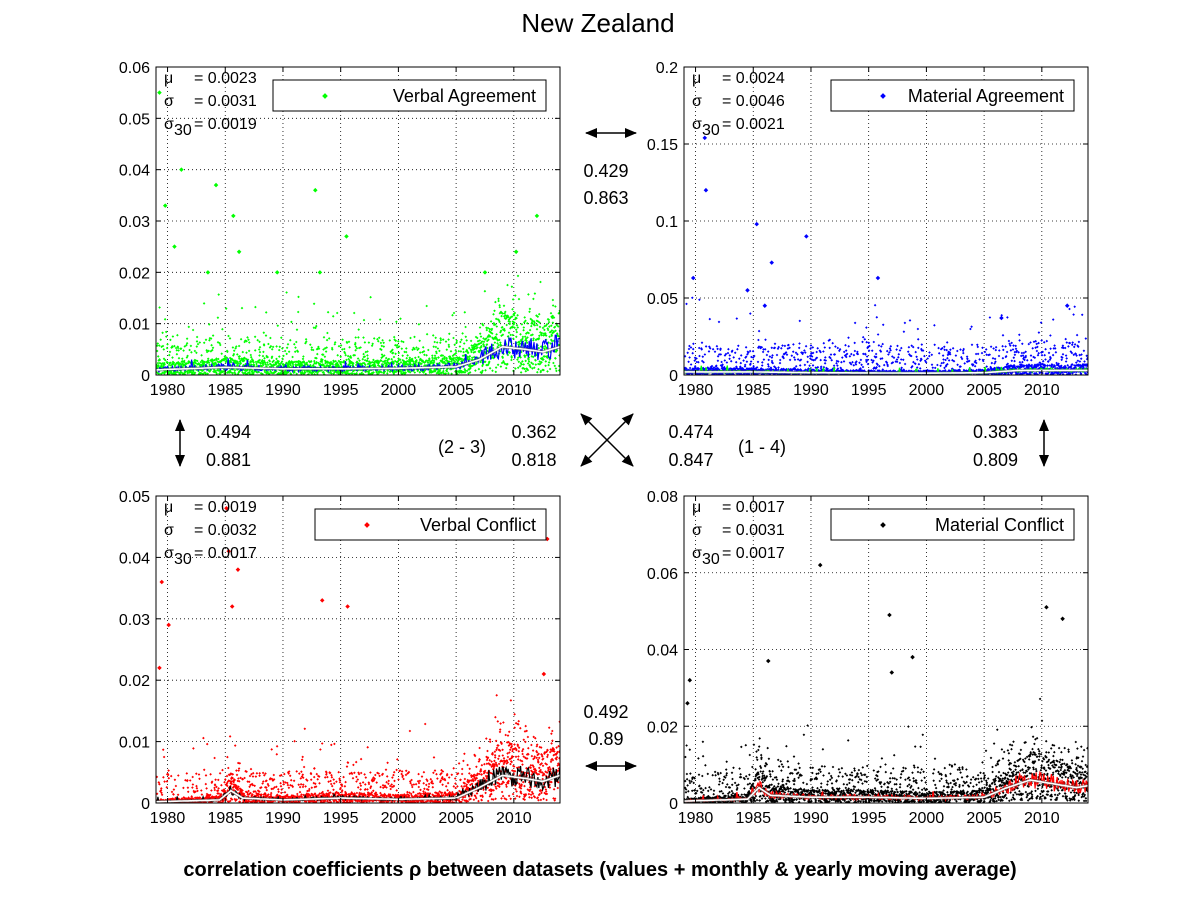 The width and height of the screenshot is (1201, 901). Describe the element at coordinates (228, 432) in the screenshot. I see `corr-left-value-1: 0.494` at that location.